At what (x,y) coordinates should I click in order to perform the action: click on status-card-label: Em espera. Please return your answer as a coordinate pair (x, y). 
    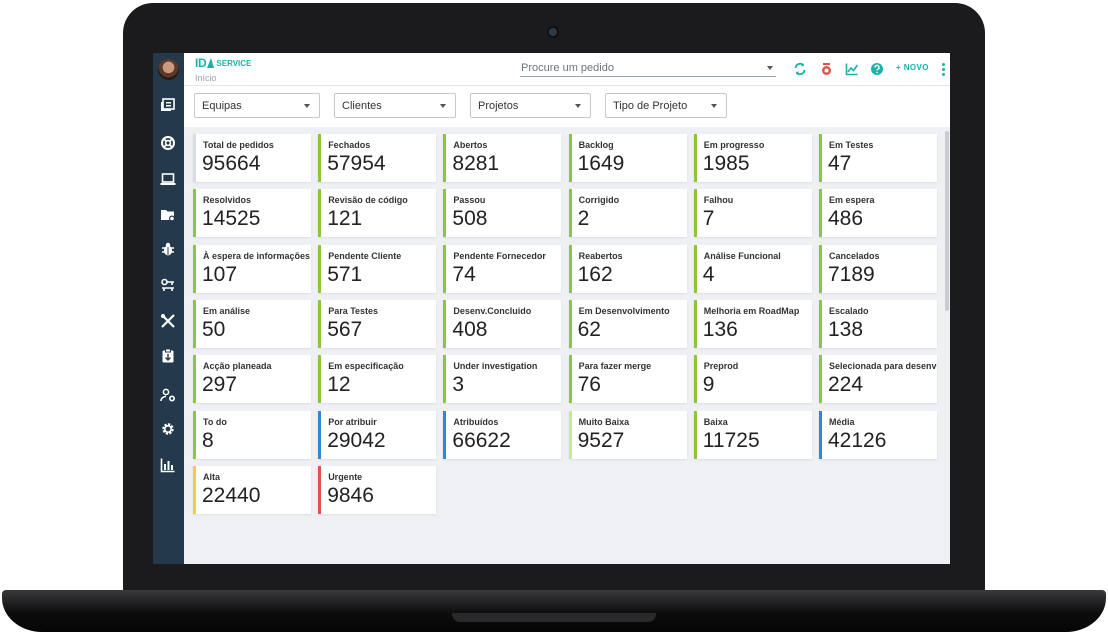
    Looking at the image, I should click on (852, 200).